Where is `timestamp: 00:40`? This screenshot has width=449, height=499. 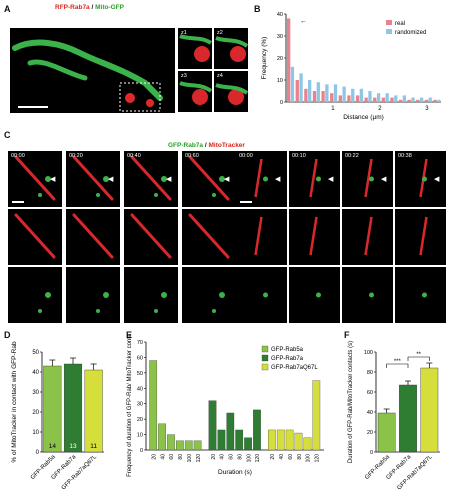 timestamp: 00:40 is located at coordinates (134, 156).